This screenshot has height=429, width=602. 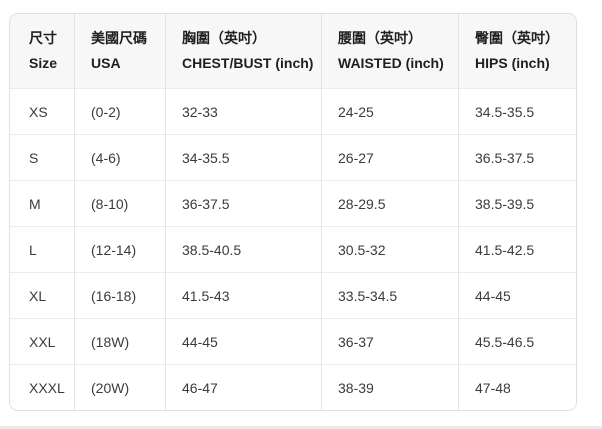 What do you see at coordinates (119, 387) in the screenshot?
I see `cell-usa: (20W)` at bounding box center [119, 387].